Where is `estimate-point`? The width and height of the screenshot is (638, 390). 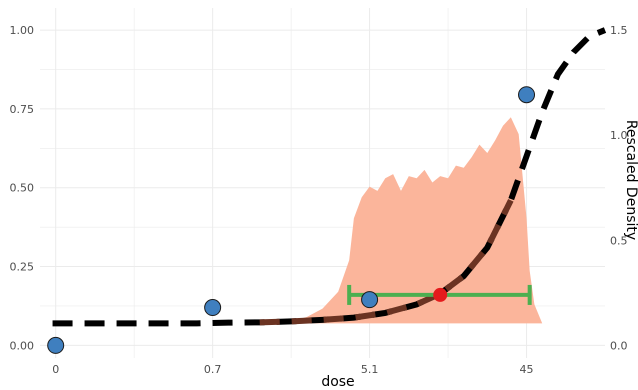 estimate-point is located at coordinates (440, 294).